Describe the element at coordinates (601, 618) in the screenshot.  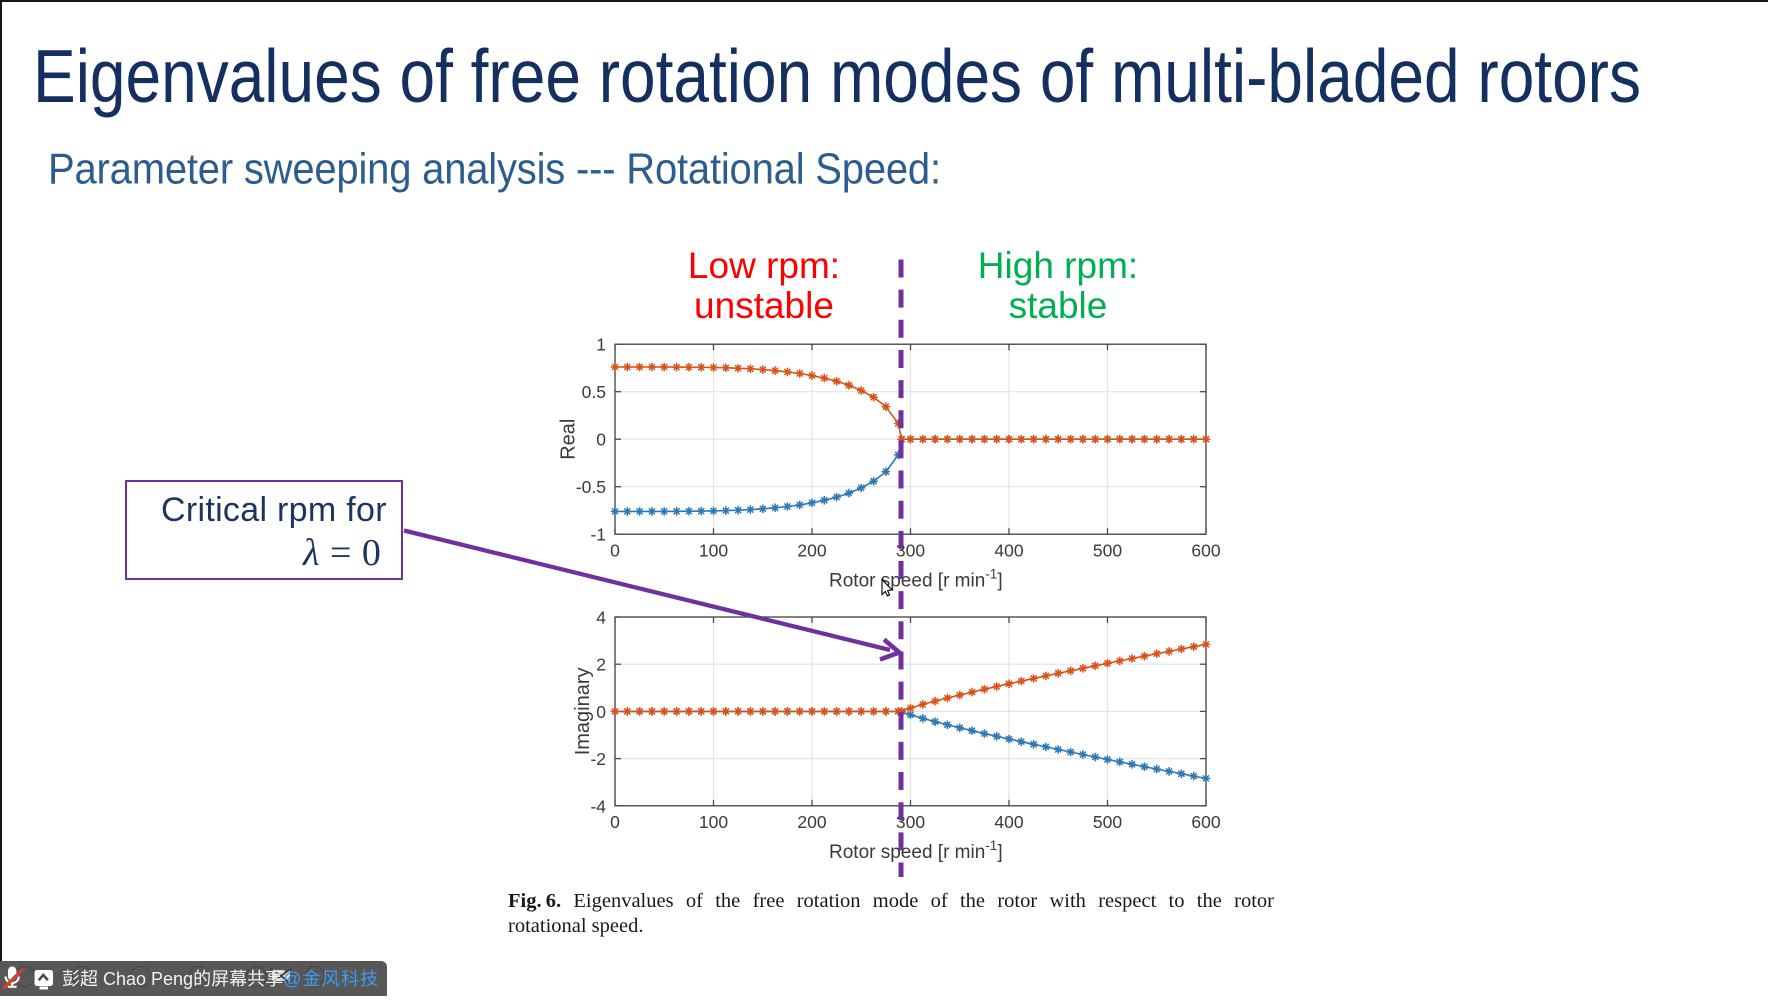
I see `svg-text: 4` at that location.